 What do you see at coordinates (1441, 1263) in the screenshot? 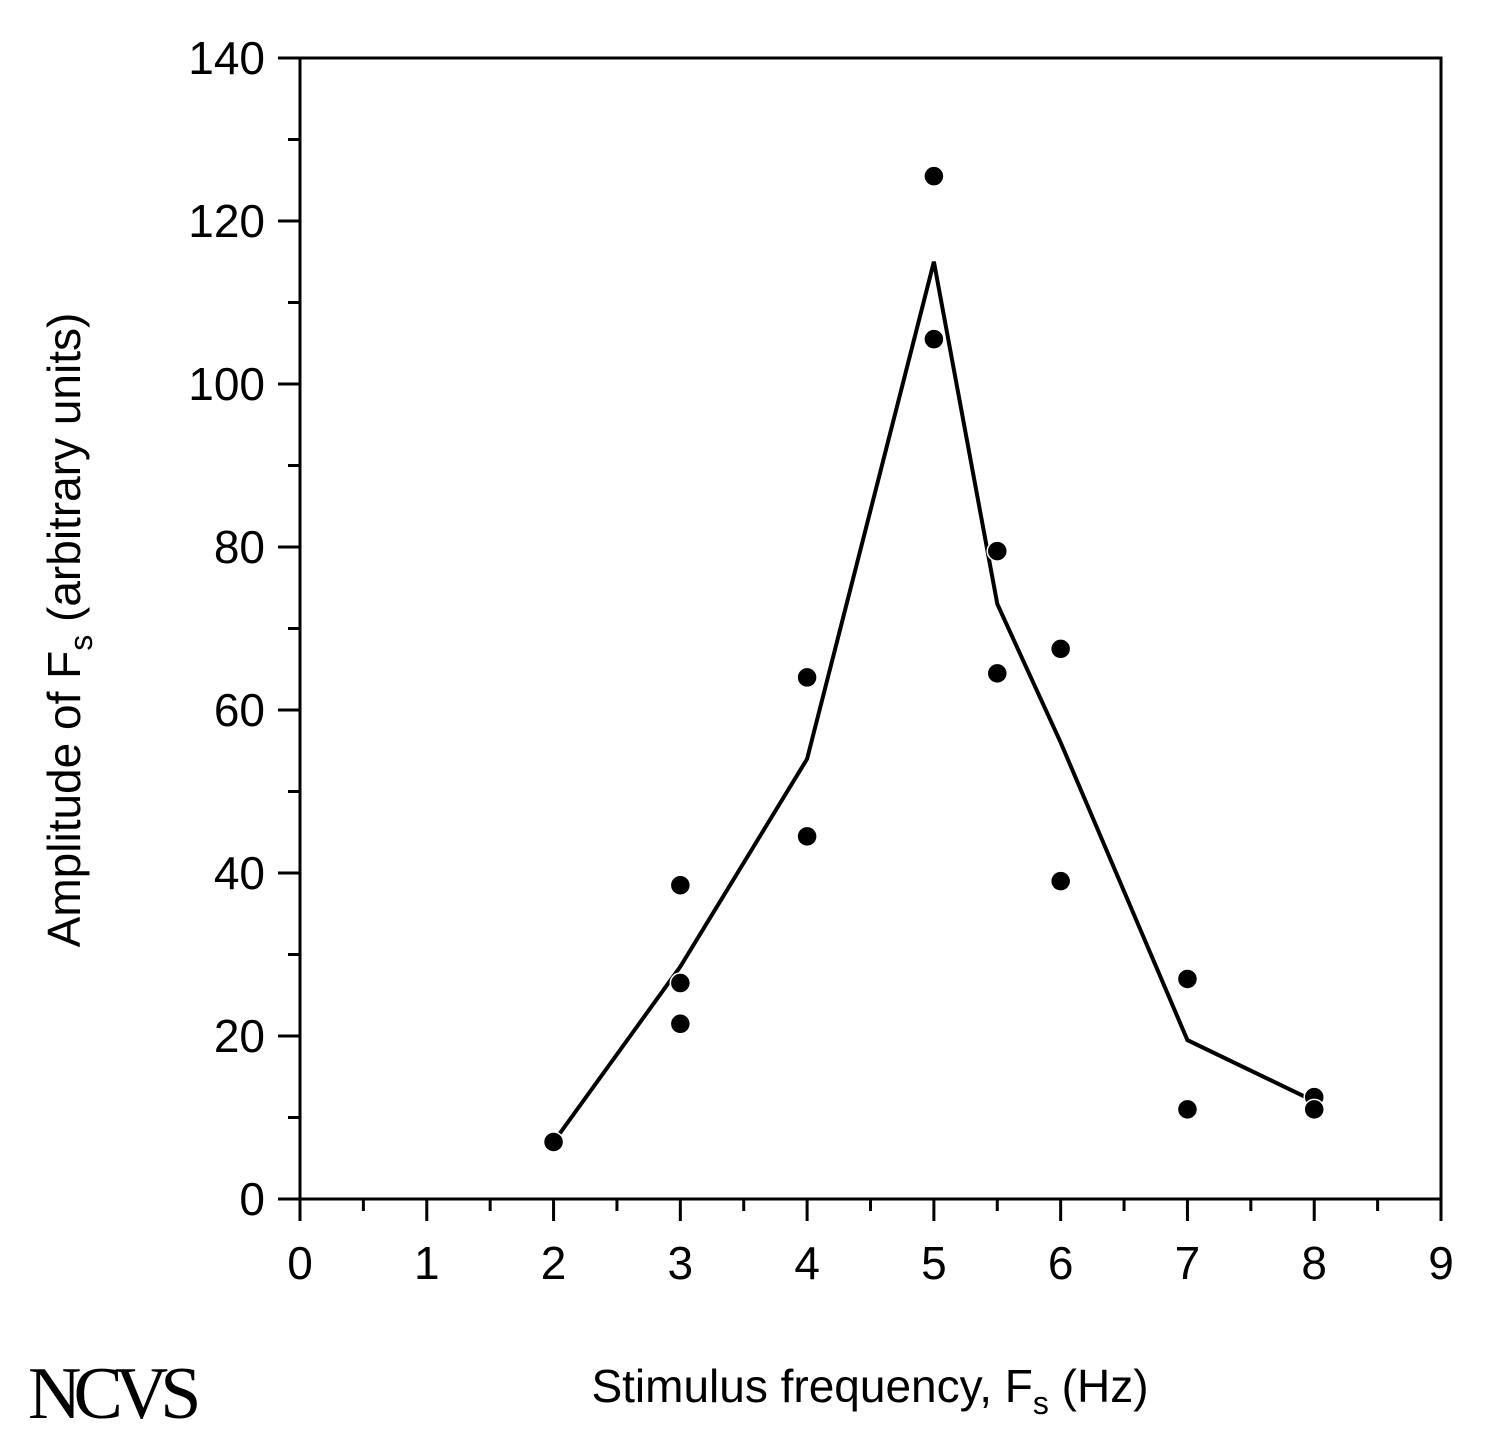
I see `x-tick-label: 9` at bounding box center [1441, 1263].